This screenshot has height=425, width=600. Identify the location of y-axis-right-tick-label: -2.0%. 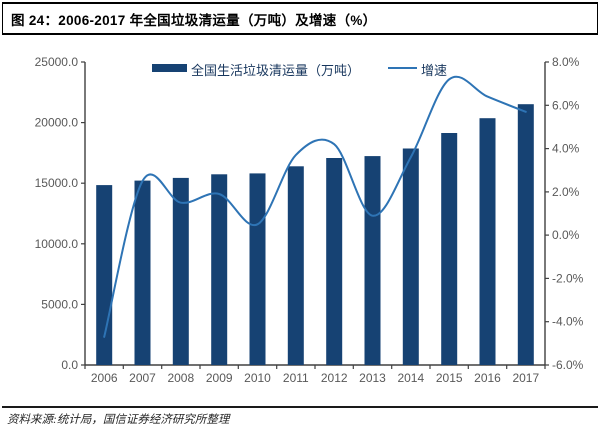
(568, 278).